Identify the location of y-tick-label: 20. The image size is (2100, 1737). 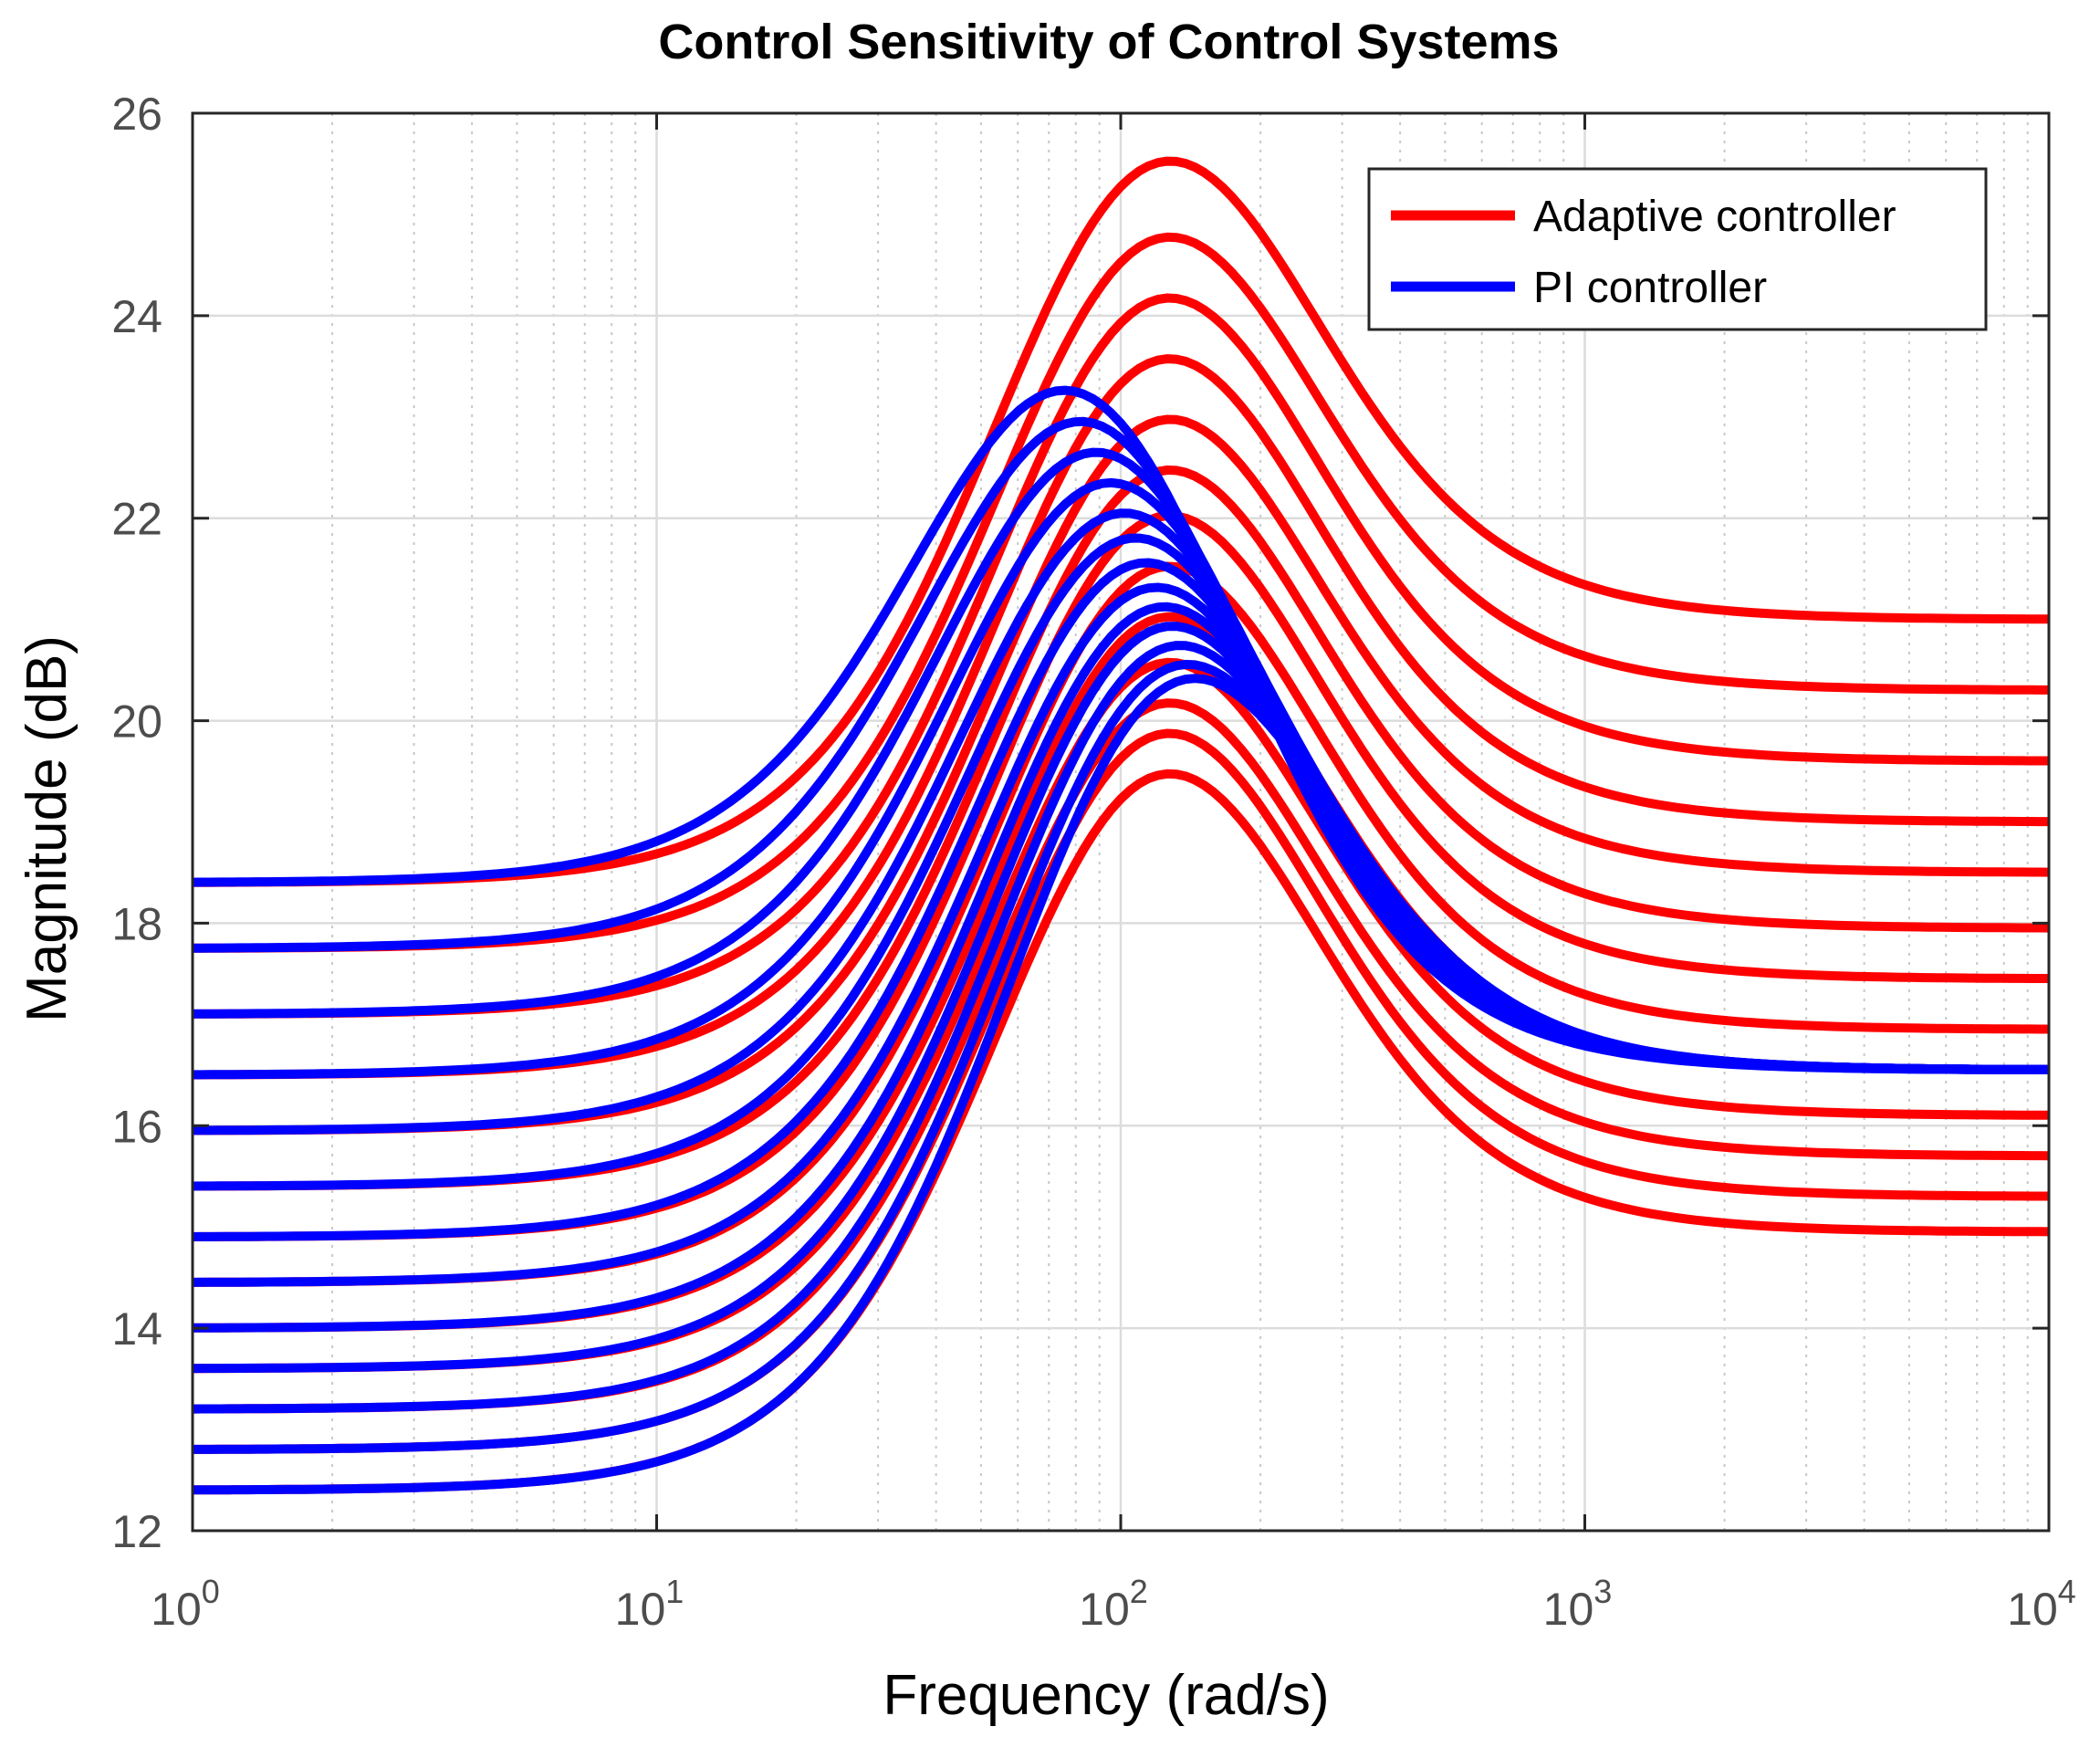
(136, 722).